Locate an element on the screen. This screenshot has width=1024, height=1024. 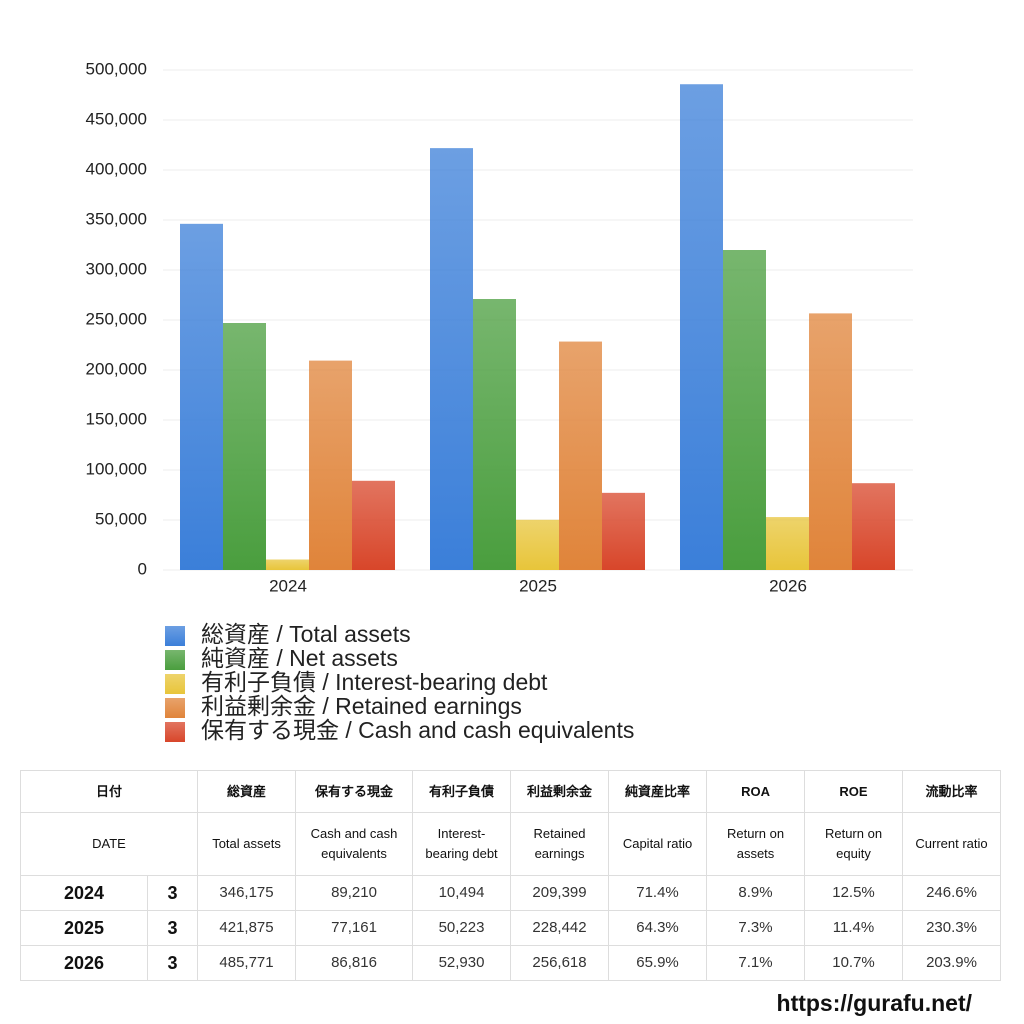
table-cell: 77,161 is located at coordinates (354, 928).